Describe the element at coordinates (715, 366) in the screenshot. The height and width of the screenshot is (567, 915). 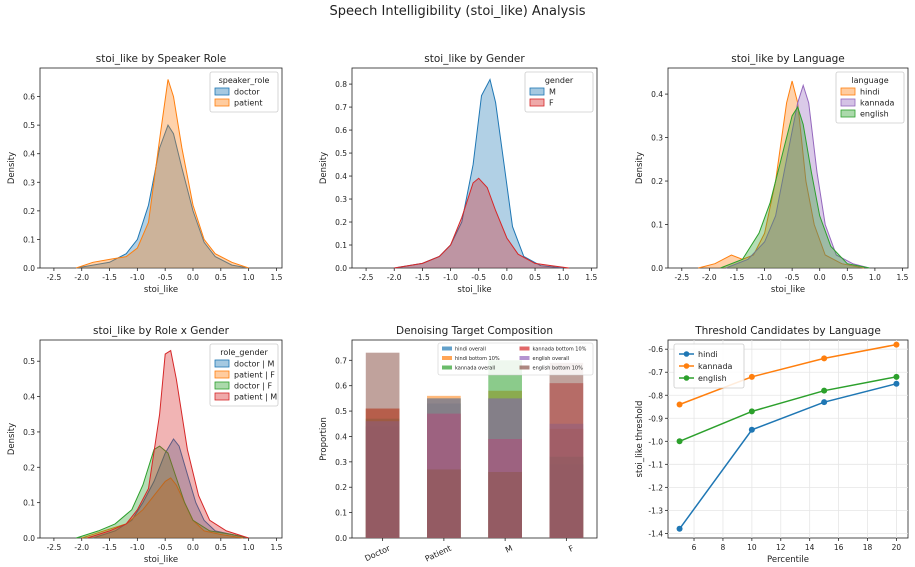
I see `legend-label-kannada: kannada` at that location.